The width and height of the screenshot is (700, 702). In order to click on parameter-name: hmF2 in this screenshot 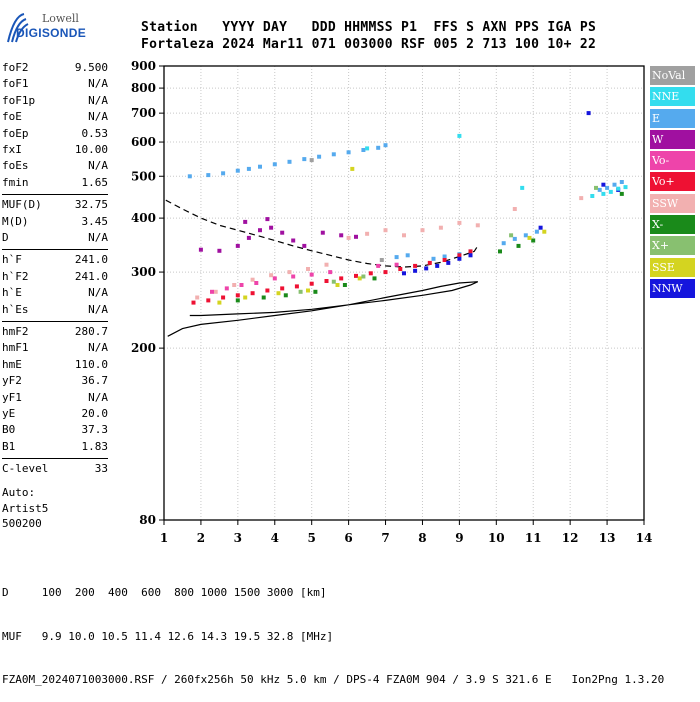, I will do `click(15, 331)`.